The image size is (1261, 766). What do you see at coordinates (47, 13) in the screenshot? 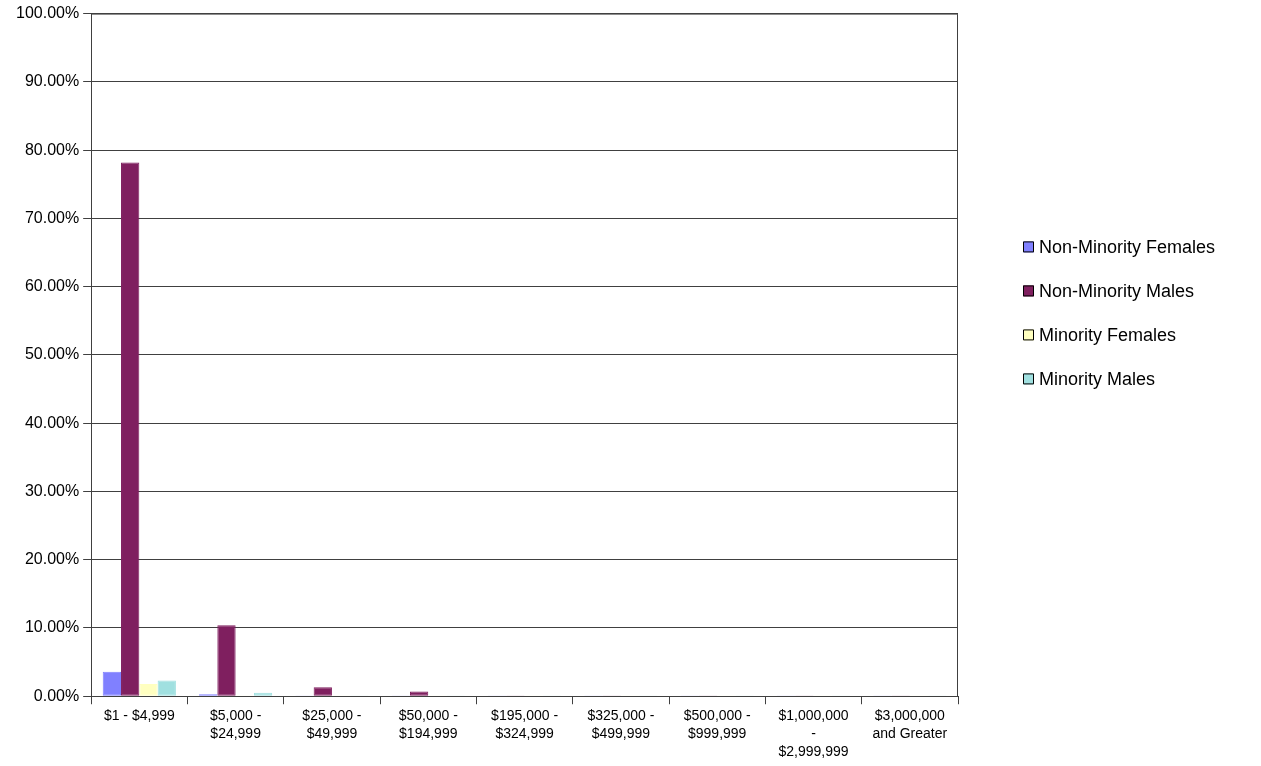
I see `y-tick-label: 100.00%` at bounding box center [47, 13].